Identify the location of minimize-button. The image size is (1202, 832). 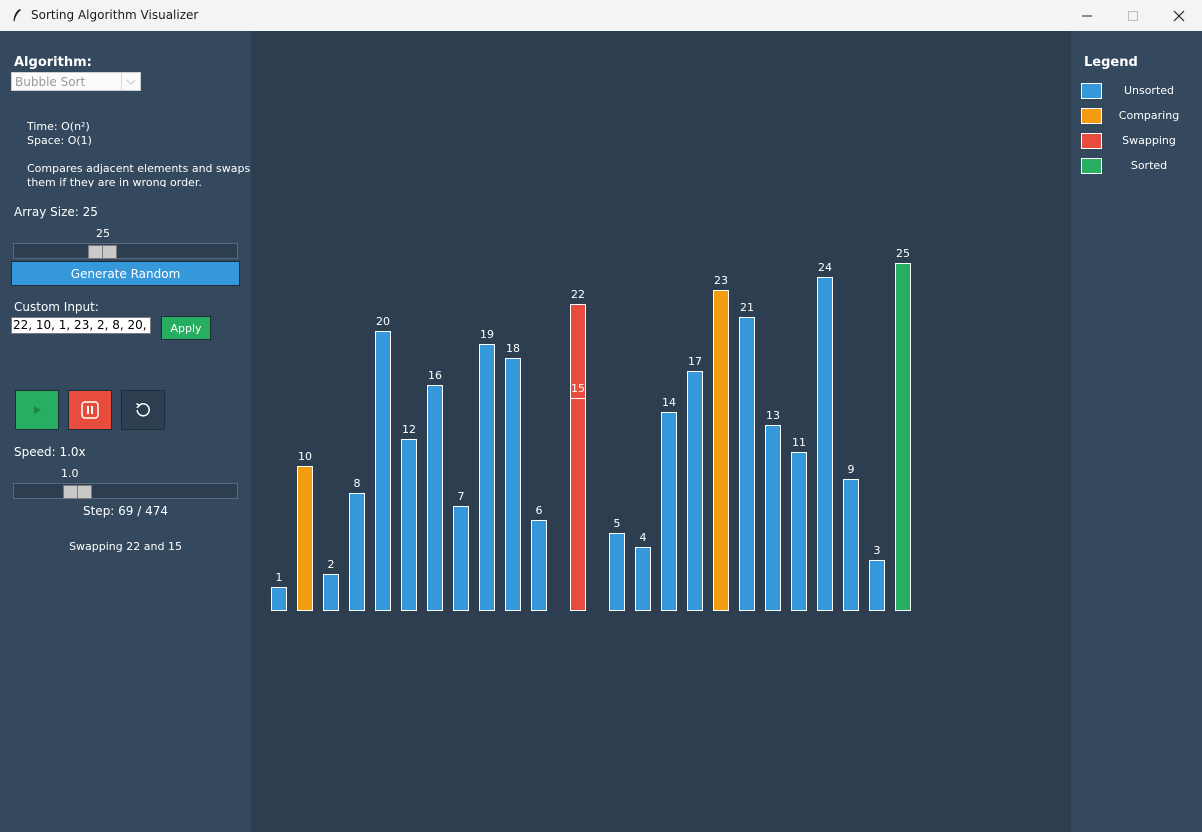
(1087, 15).